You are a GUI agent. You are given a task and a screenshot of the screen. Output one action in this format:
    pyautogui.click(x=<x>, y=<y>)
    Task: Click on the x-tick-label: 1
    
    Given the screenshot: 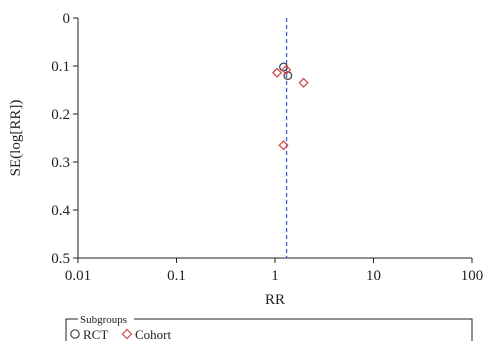 What is the action you would take?
    pyautogui.click(x=275, y=276)
    